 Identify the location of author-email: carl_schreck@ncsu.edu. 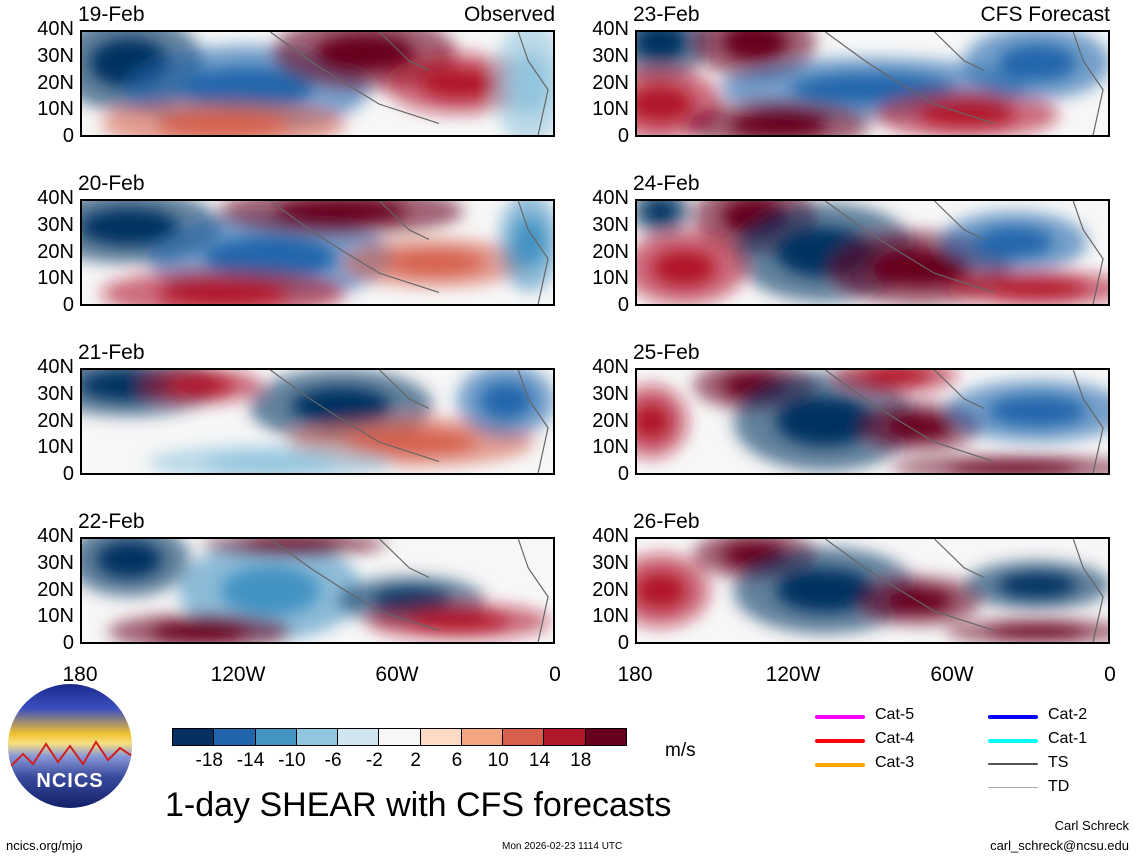
(1059, 845).